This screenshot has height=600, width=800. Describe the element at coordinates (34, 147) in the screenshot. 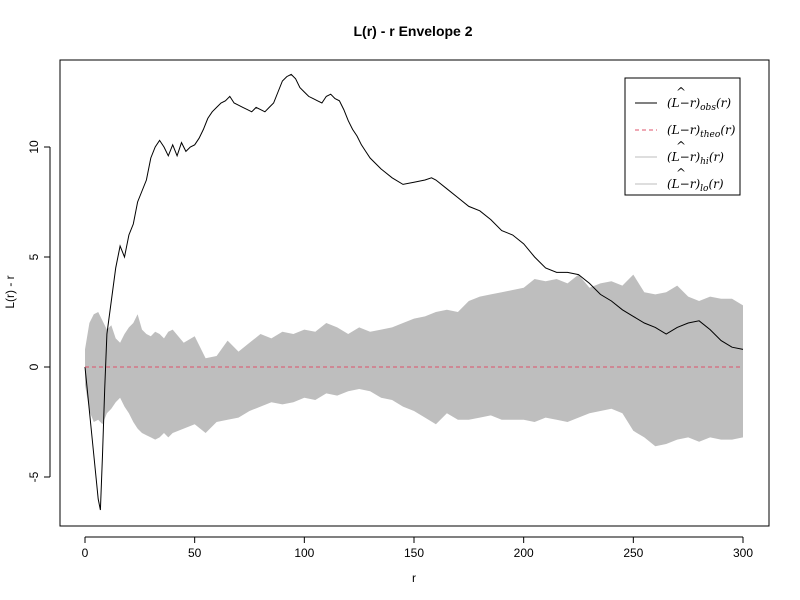

I see `y-tick-label: 10` at that location.